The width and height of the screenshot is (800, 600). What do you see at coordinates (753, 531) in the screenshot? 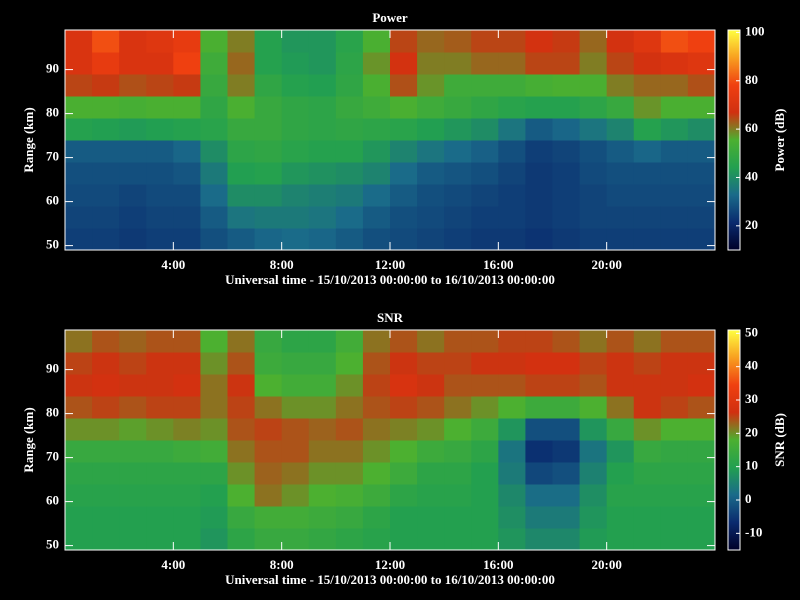
I see `colorbar-tick-label: -10` at bounding box center [753, 531].